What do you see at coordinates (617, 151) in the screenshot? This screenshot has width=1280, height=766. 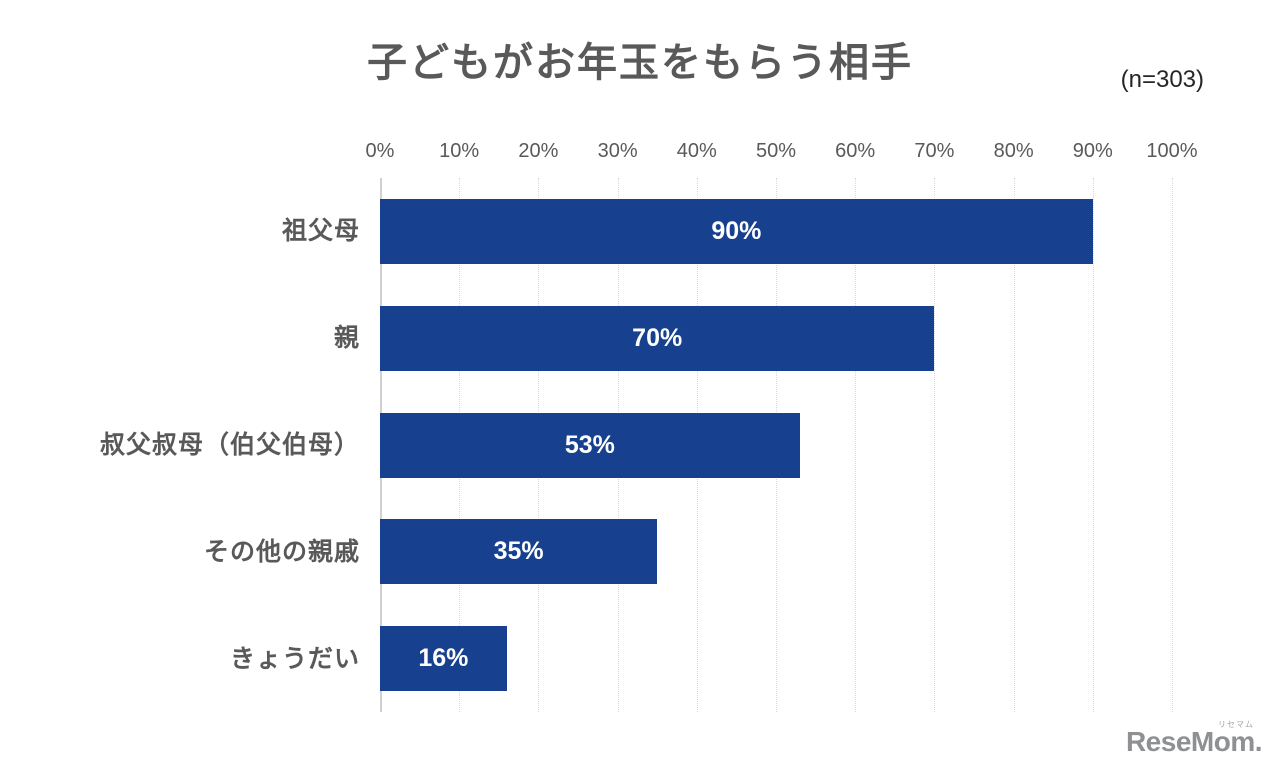 I see `x-axis-tick: 30%` at bounding box center [617, 151].